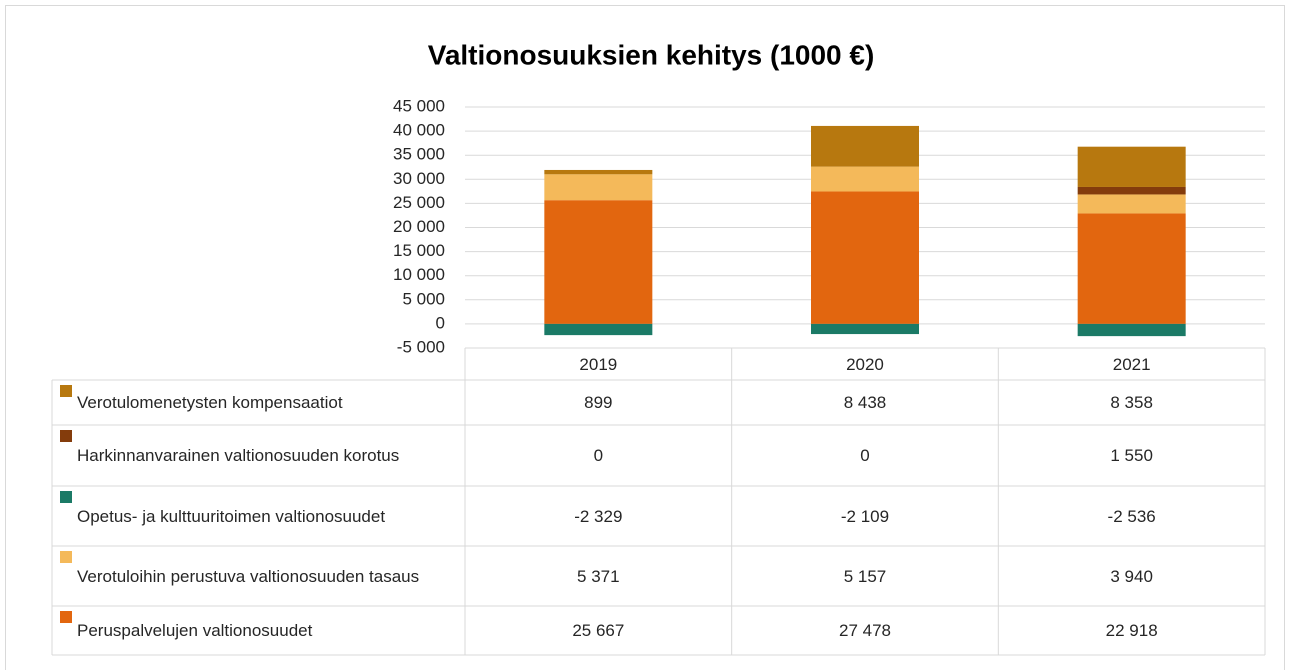 This screenshot has width=1291, height=670. Describe the element at coordinates (440, 322) in the screenshot. I see `y-tick-label: 0` at that location.